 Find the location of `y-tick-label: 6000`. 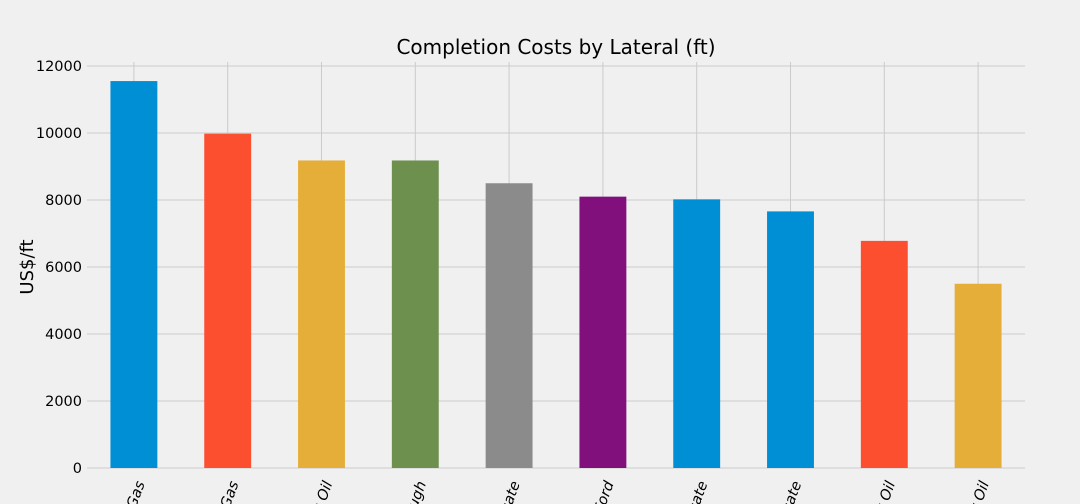

y-tick-label: 6000 is located at coordinates (63, 268).